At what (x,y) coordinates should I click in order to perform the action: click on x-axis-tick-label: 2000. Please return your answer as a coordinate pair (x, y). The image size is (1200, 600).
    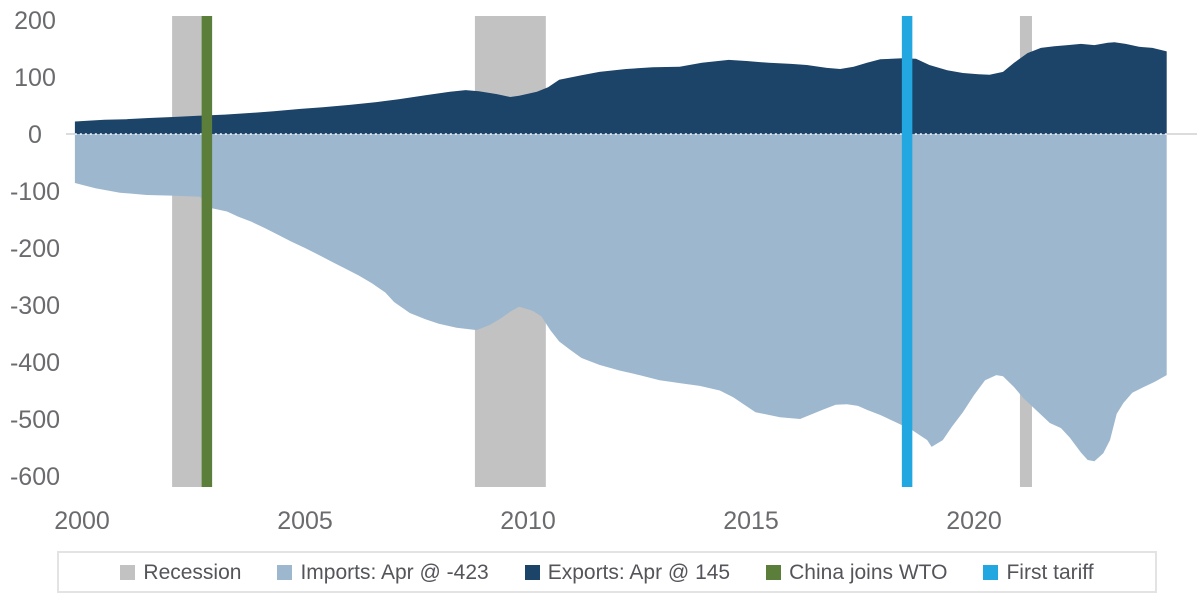
    Looking at the image, I should click on (82, 521).